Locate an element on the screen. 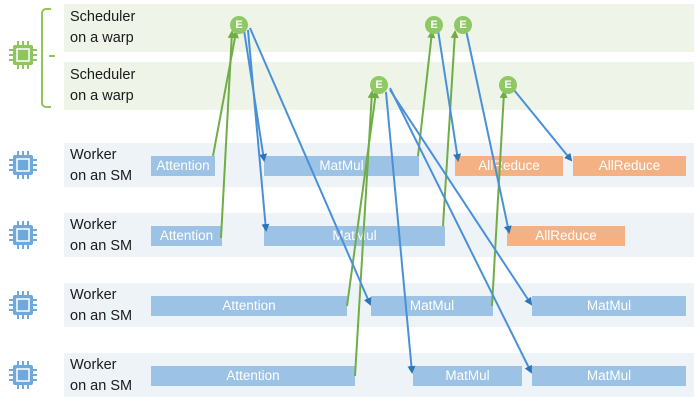  row-label-worker-1: Worker on an SM is located at coordinates (101, 166).